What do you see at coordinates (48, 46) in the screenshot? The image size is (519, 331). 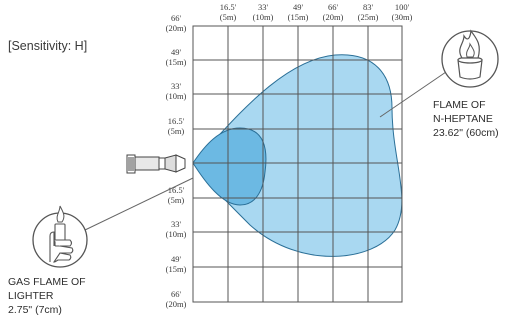 I see `sensitivity-label: [Sensitivity: H]` at bounding box center [48, 46].